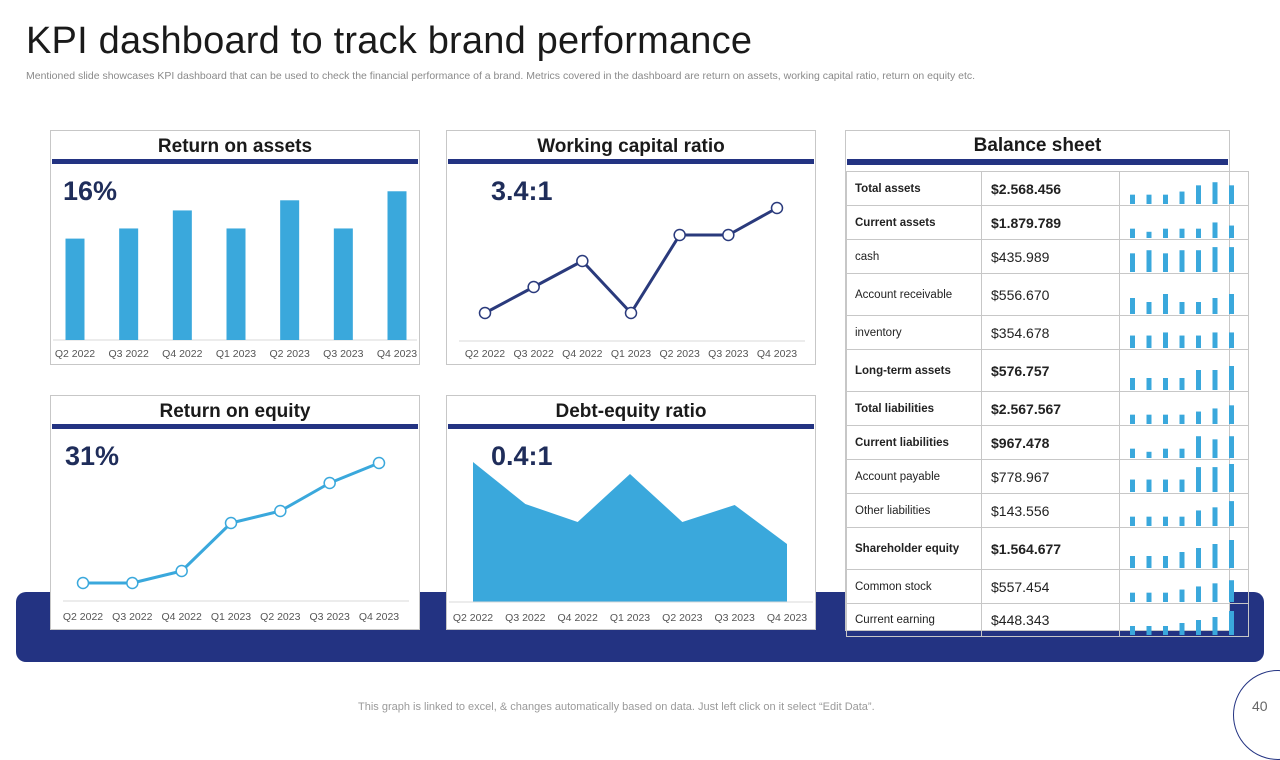 The height and width of the screenshot is (760, 1280). What do you see at coordinates (389, 41) in the screenshot?
I see `page-title: KPI dashboard to track brand performance` at bounding box center [389, 41].